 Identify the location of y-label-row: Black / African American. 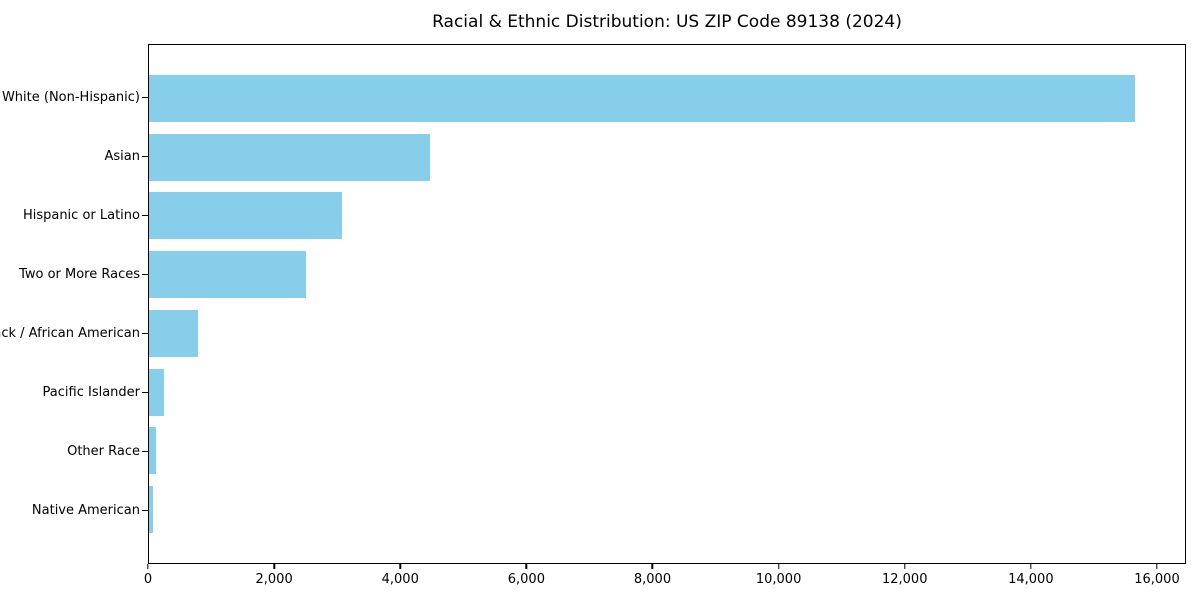
(70, 333).